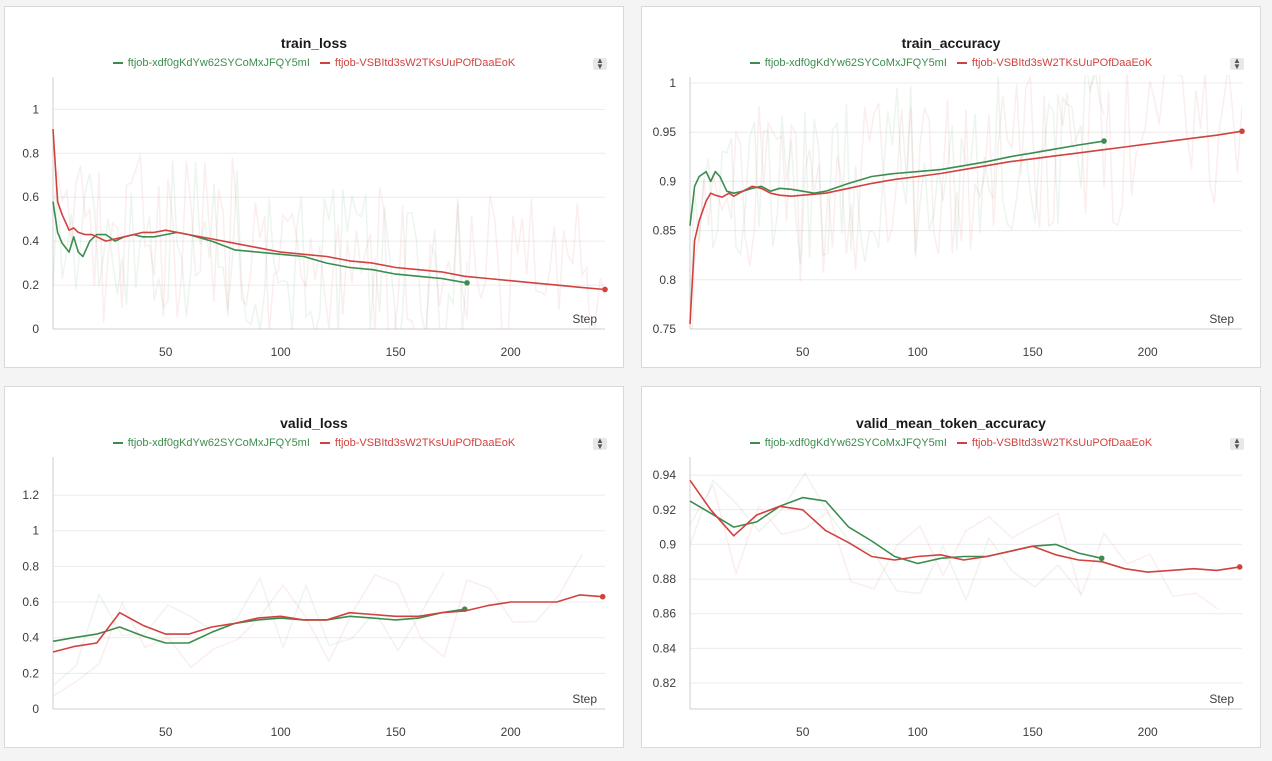  I want to click on y-tick-label: 0.82, so click(665, 683).